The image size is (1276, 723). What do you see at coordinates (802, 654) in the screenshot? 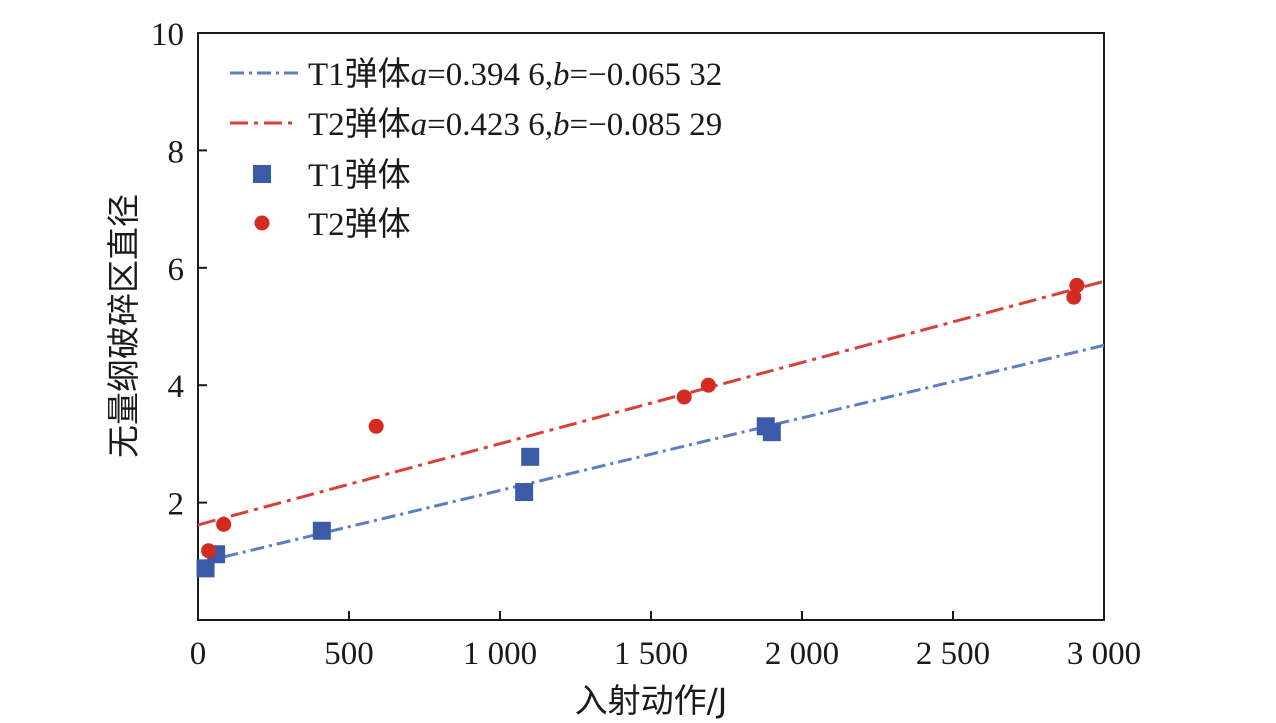
I see `x-tick-label: 2 000` at bounding box center [802, 654].